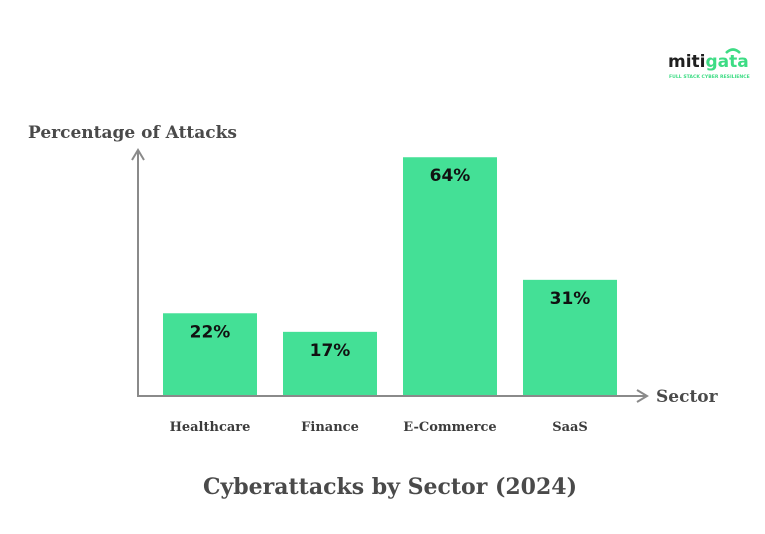 This screenshot has width=765, height=534. Describe the element at coordinates (210, 332) in the screenshot. I see `bar-value-label: 22%` at that location.